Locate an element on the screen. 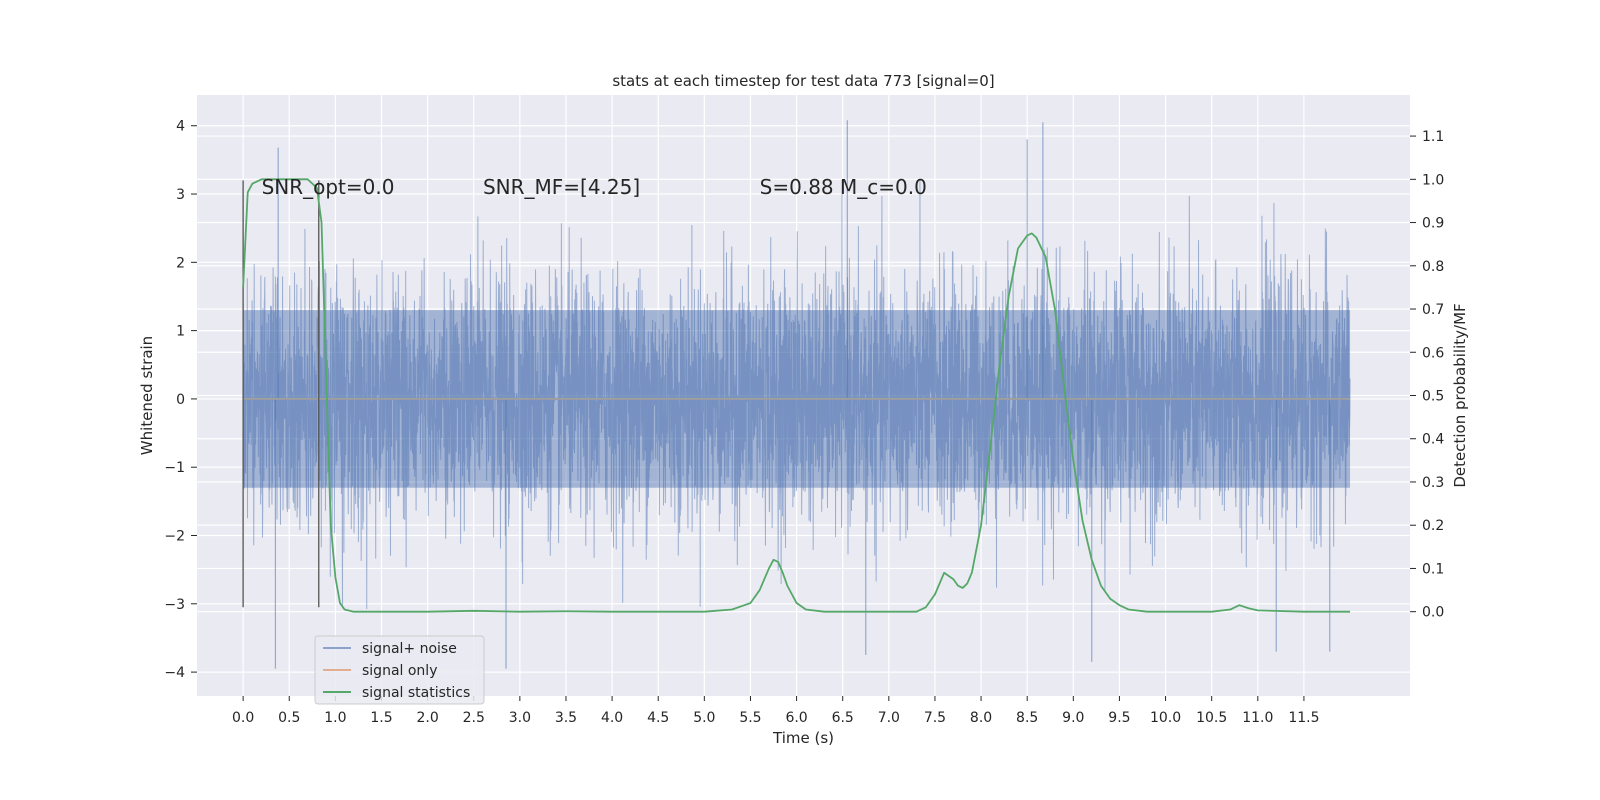 This screenshot has height=800, width=1600. y2-tick-label: 0.3 is located at coordinates (1433, 483).